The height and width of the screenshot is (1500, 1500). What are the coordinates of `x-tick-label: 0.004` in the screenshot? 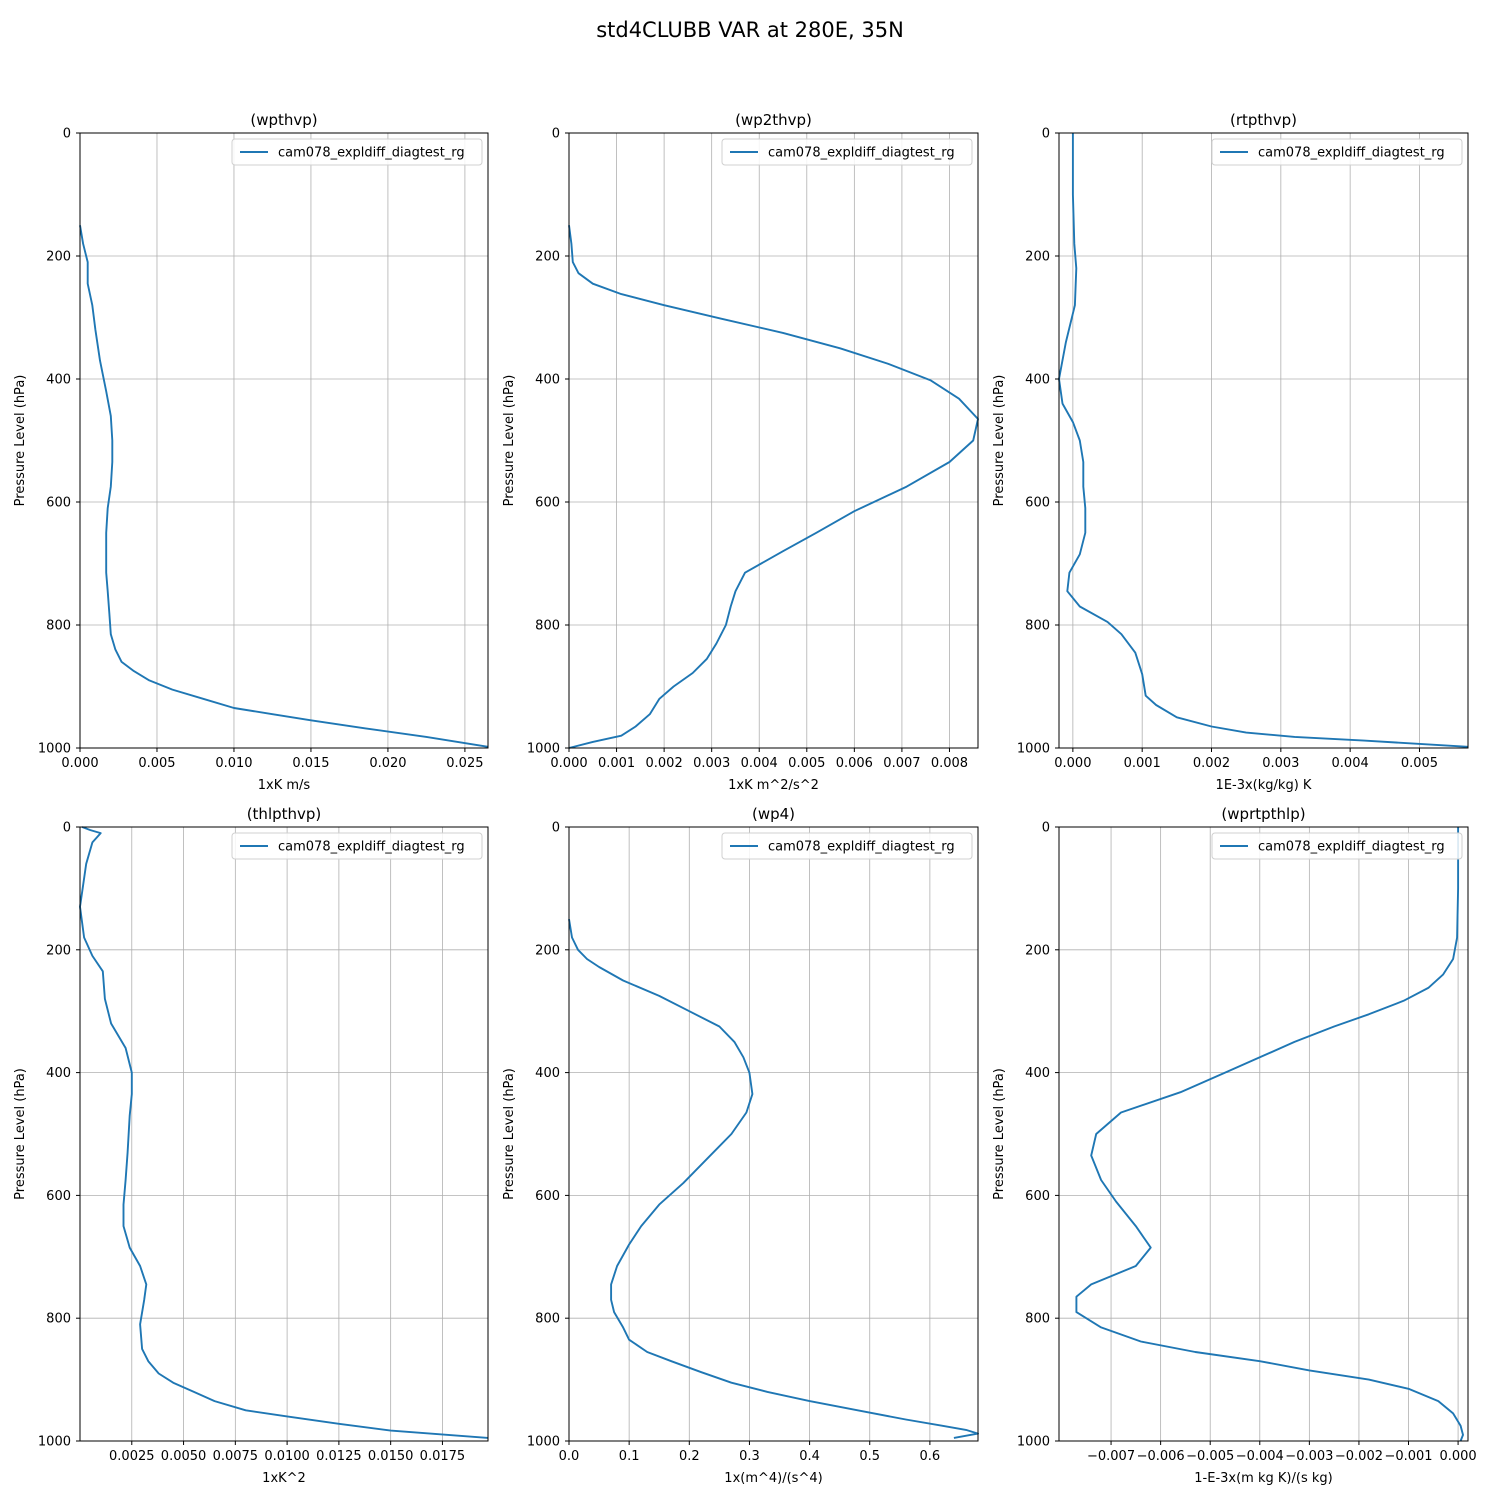 It's located at (1350, 763).